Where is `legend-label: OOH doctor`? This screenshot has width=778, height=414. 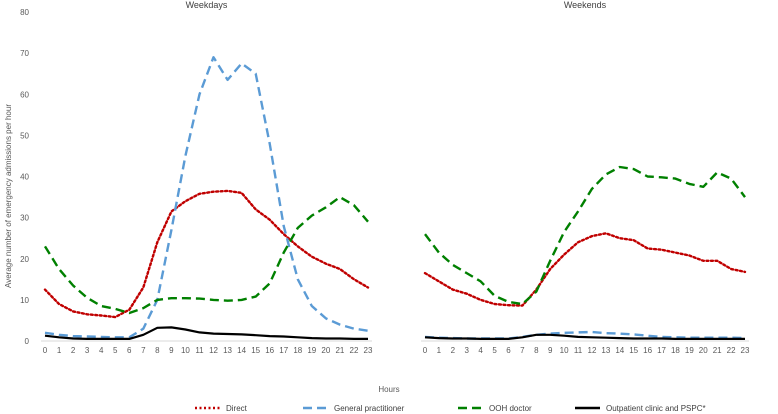
legend-label: OOH doctor is located at coordinates (510, 408).